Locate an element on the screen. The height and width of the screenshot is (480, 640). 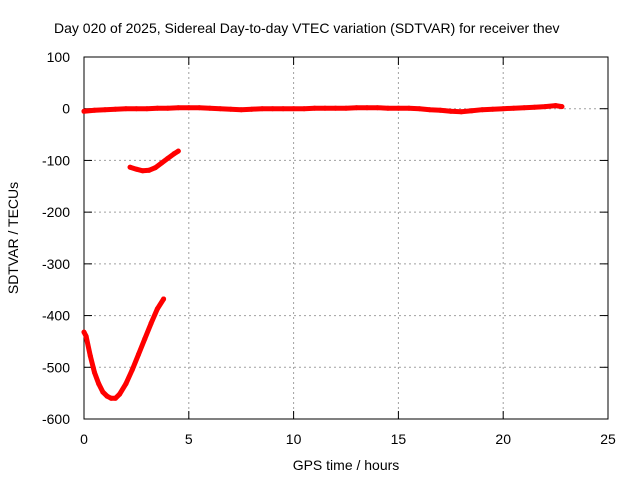
y-tick-label: -300 is located at coordinates (56, 264).